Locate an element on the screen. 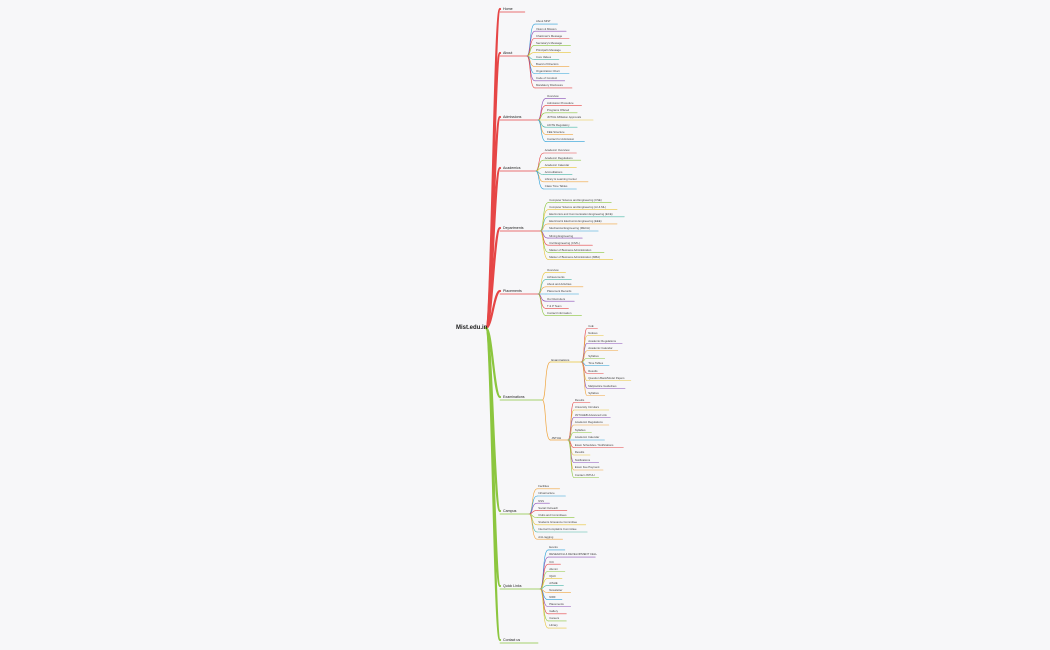 The image size is (1050, 650). leaf-node-label: AICTE Regulatory is located at coordinates (558, 124).